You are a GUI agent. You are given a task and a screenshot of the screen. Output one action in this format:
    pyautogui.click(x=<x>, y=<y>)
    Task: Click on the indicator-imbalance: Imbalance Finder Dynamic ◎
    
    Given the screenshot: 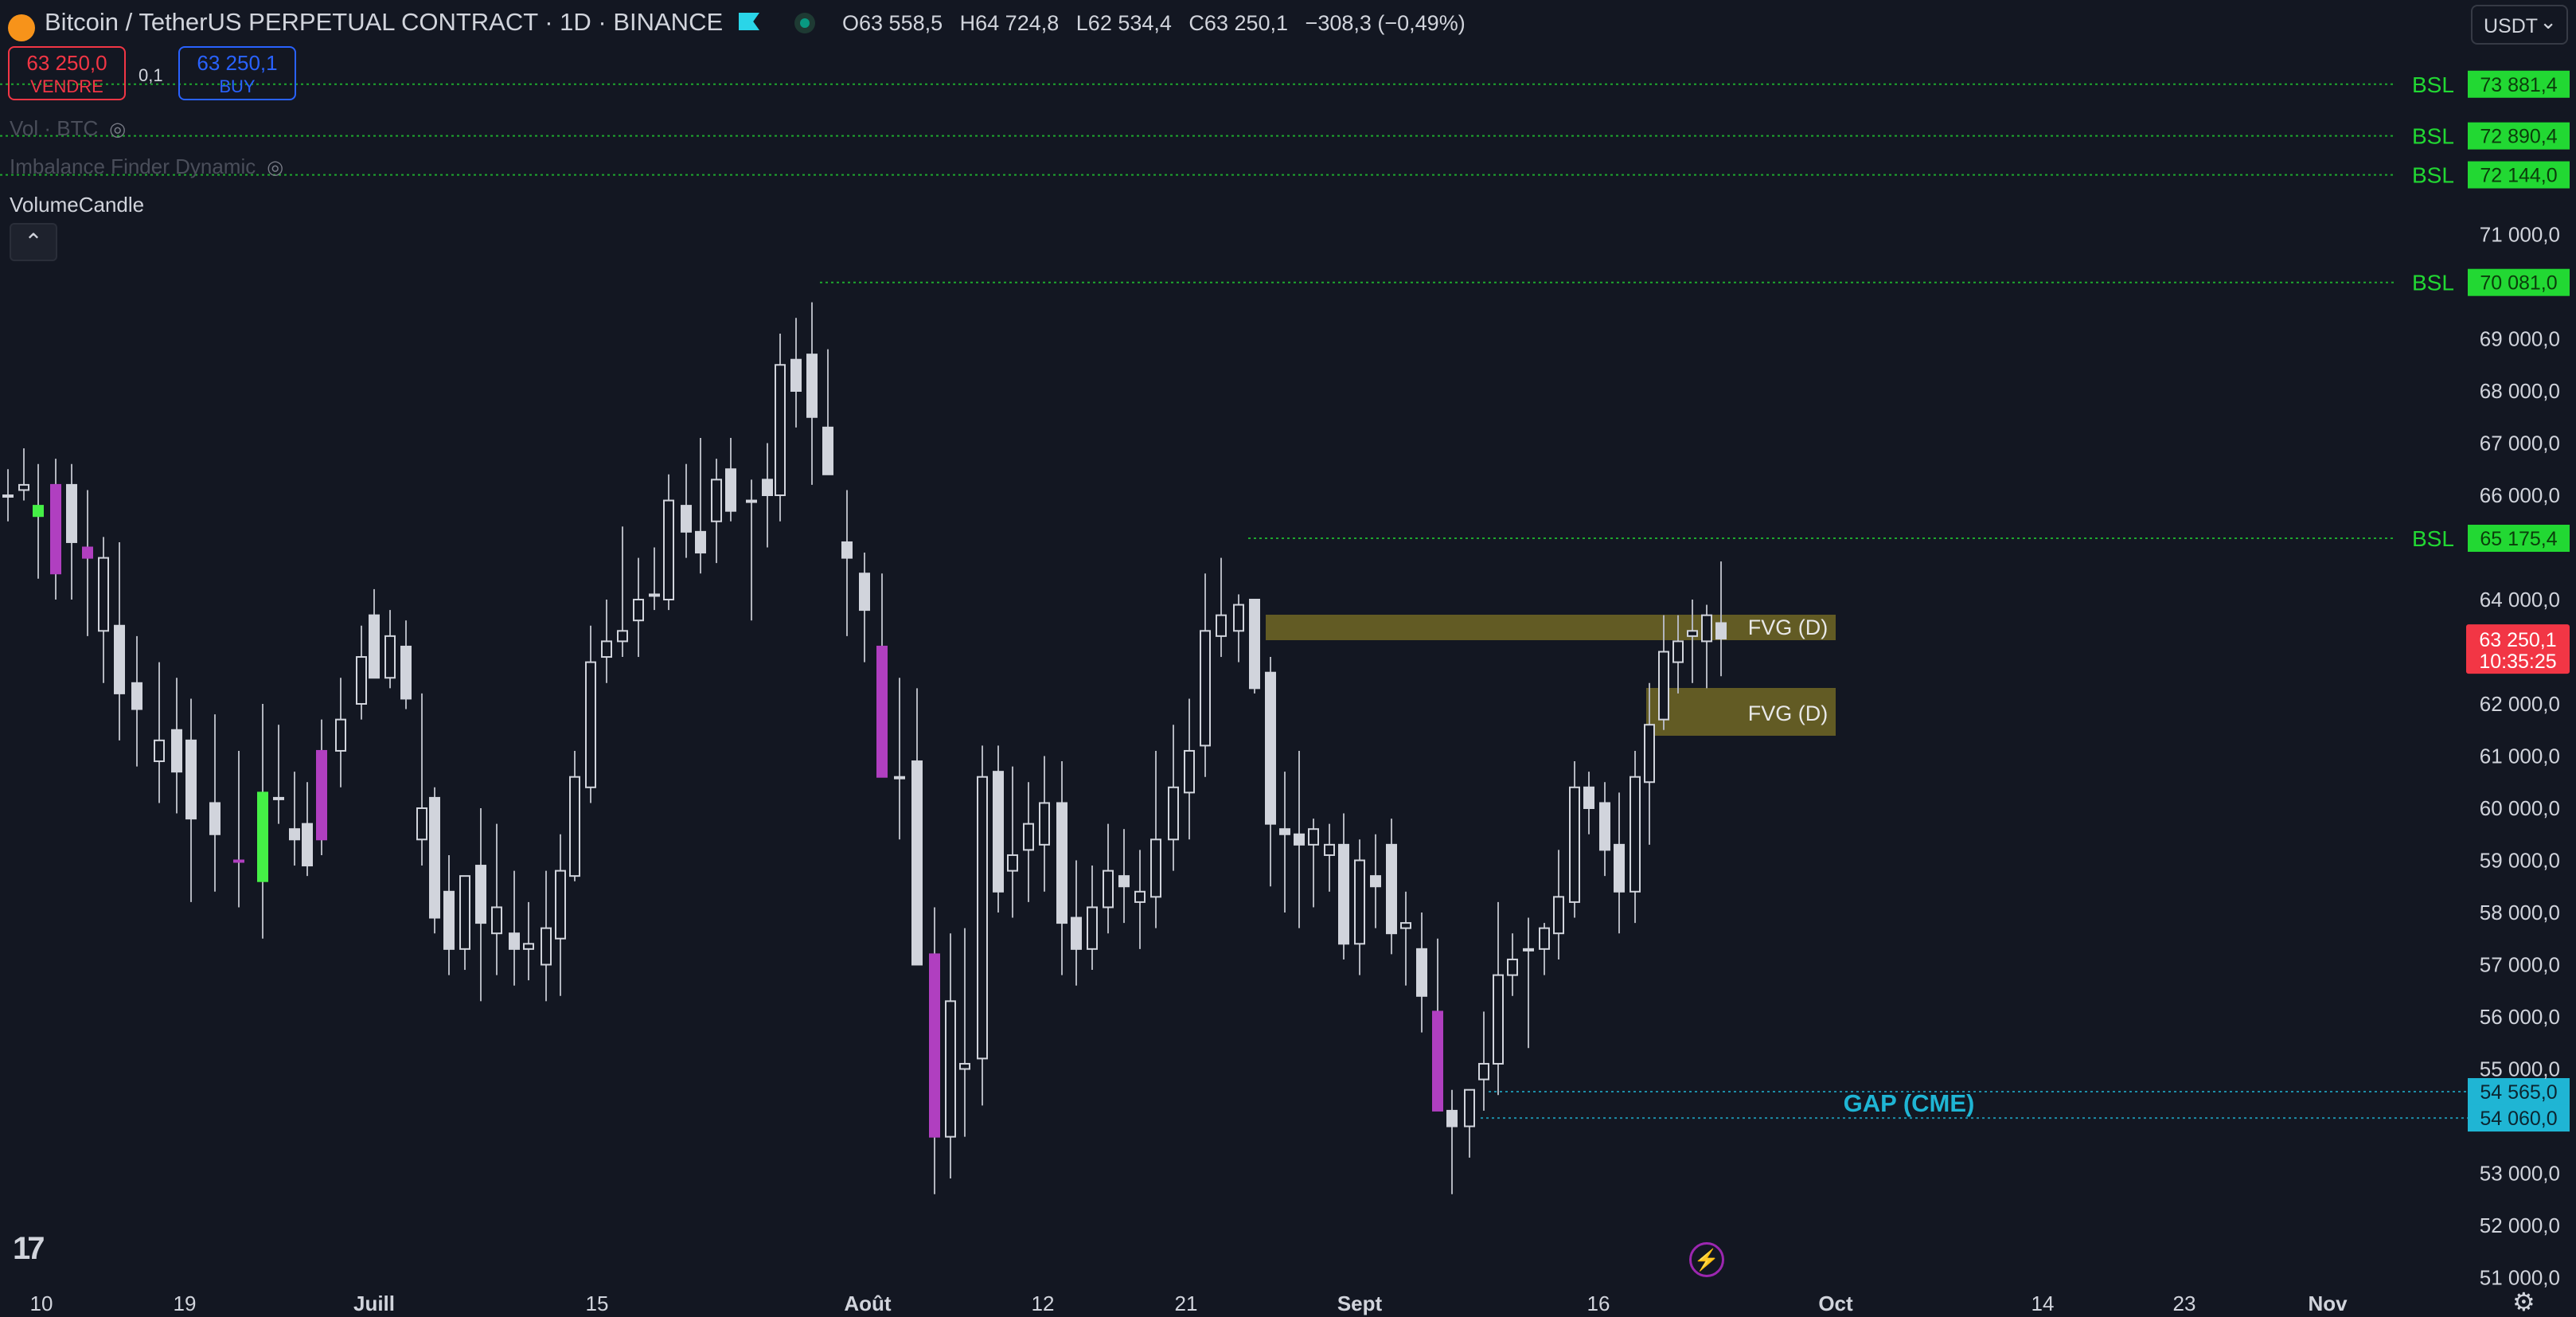 What is the action you would take?
    pyautogui.click(x=146, y=167)
    